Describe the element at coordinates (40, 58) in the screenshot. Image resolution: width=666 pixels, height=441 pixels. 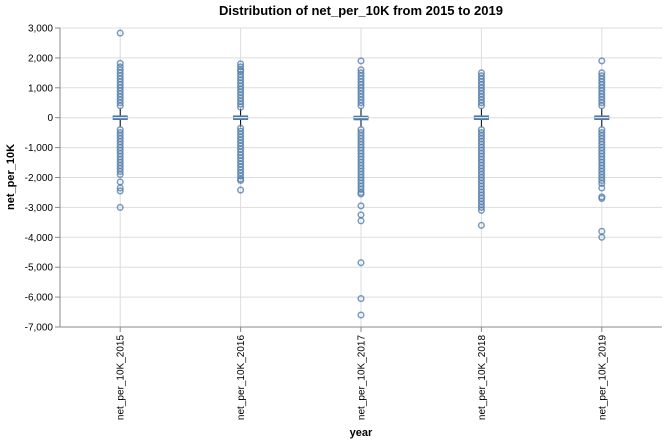
I see `y-tick-label: 2,000` at that location.